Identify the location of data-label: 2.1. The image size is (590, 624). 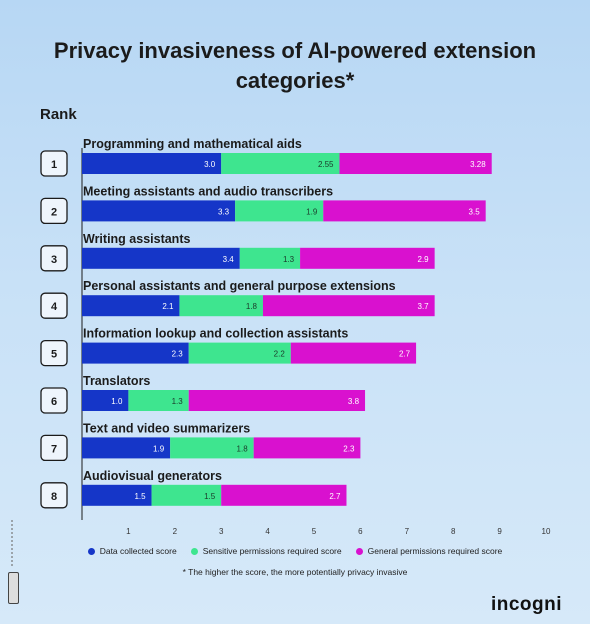
(168, 306).